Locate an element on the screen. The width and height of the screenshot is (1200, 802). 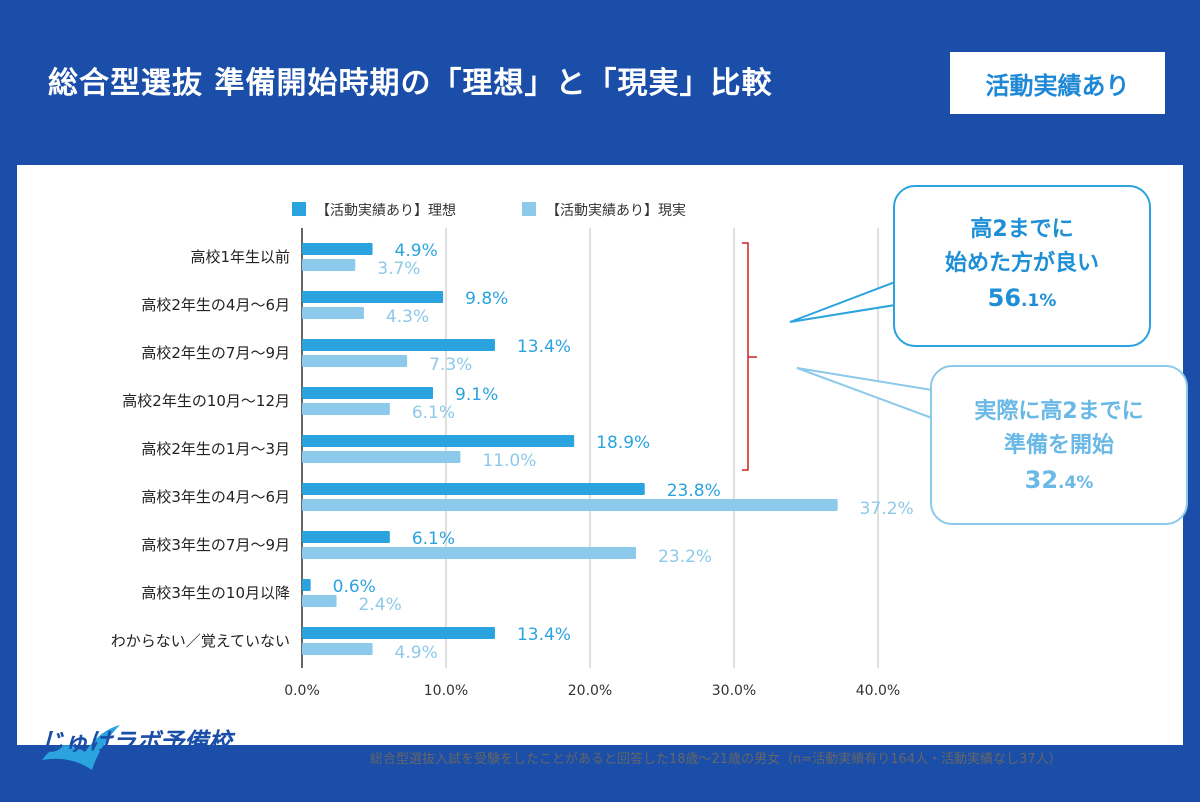
category-label: 高校3年生の7月～9月 is located at coordinates (215, 545).